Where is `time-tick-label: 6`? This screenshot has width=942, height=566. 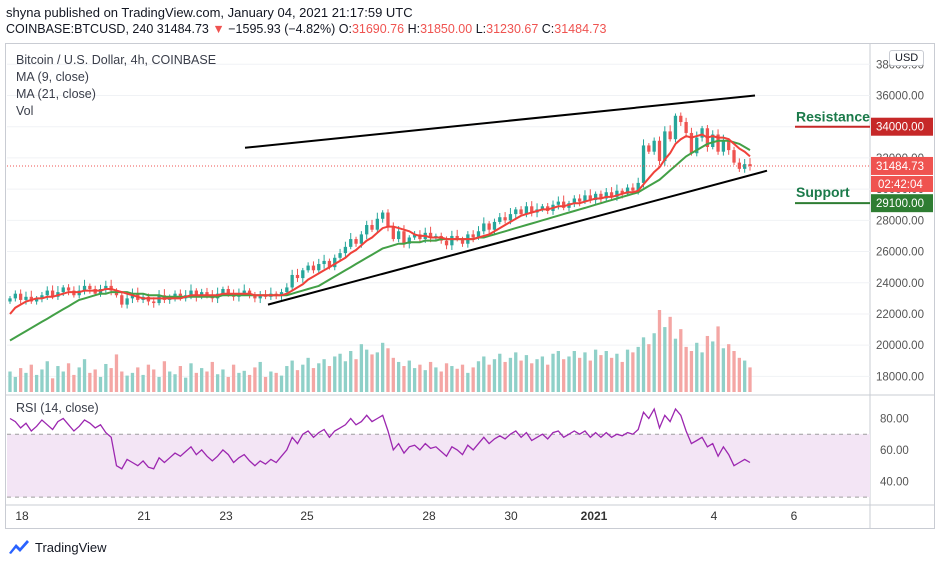 time-tick-label: 6 is located at coordinates (794, 516).